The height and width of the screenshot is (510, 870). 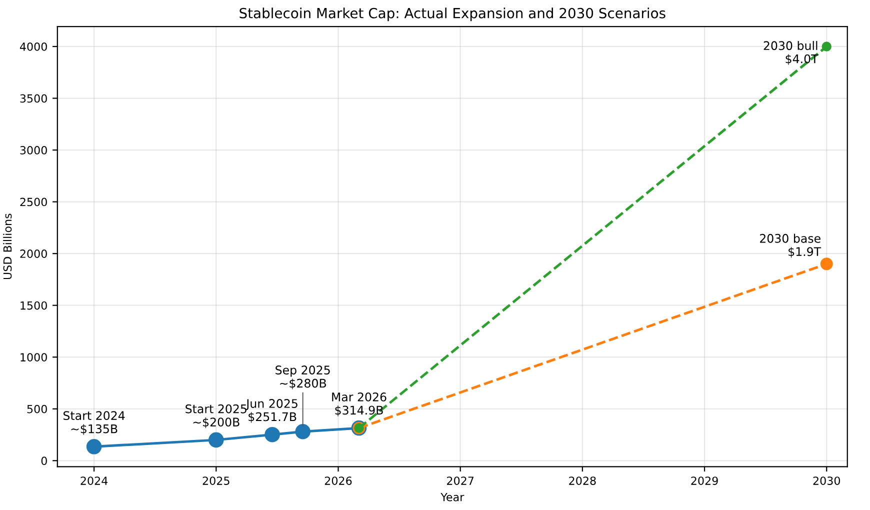 I want to click on annotation: Start 2024 ~$135B, so click(x=94, y=423).